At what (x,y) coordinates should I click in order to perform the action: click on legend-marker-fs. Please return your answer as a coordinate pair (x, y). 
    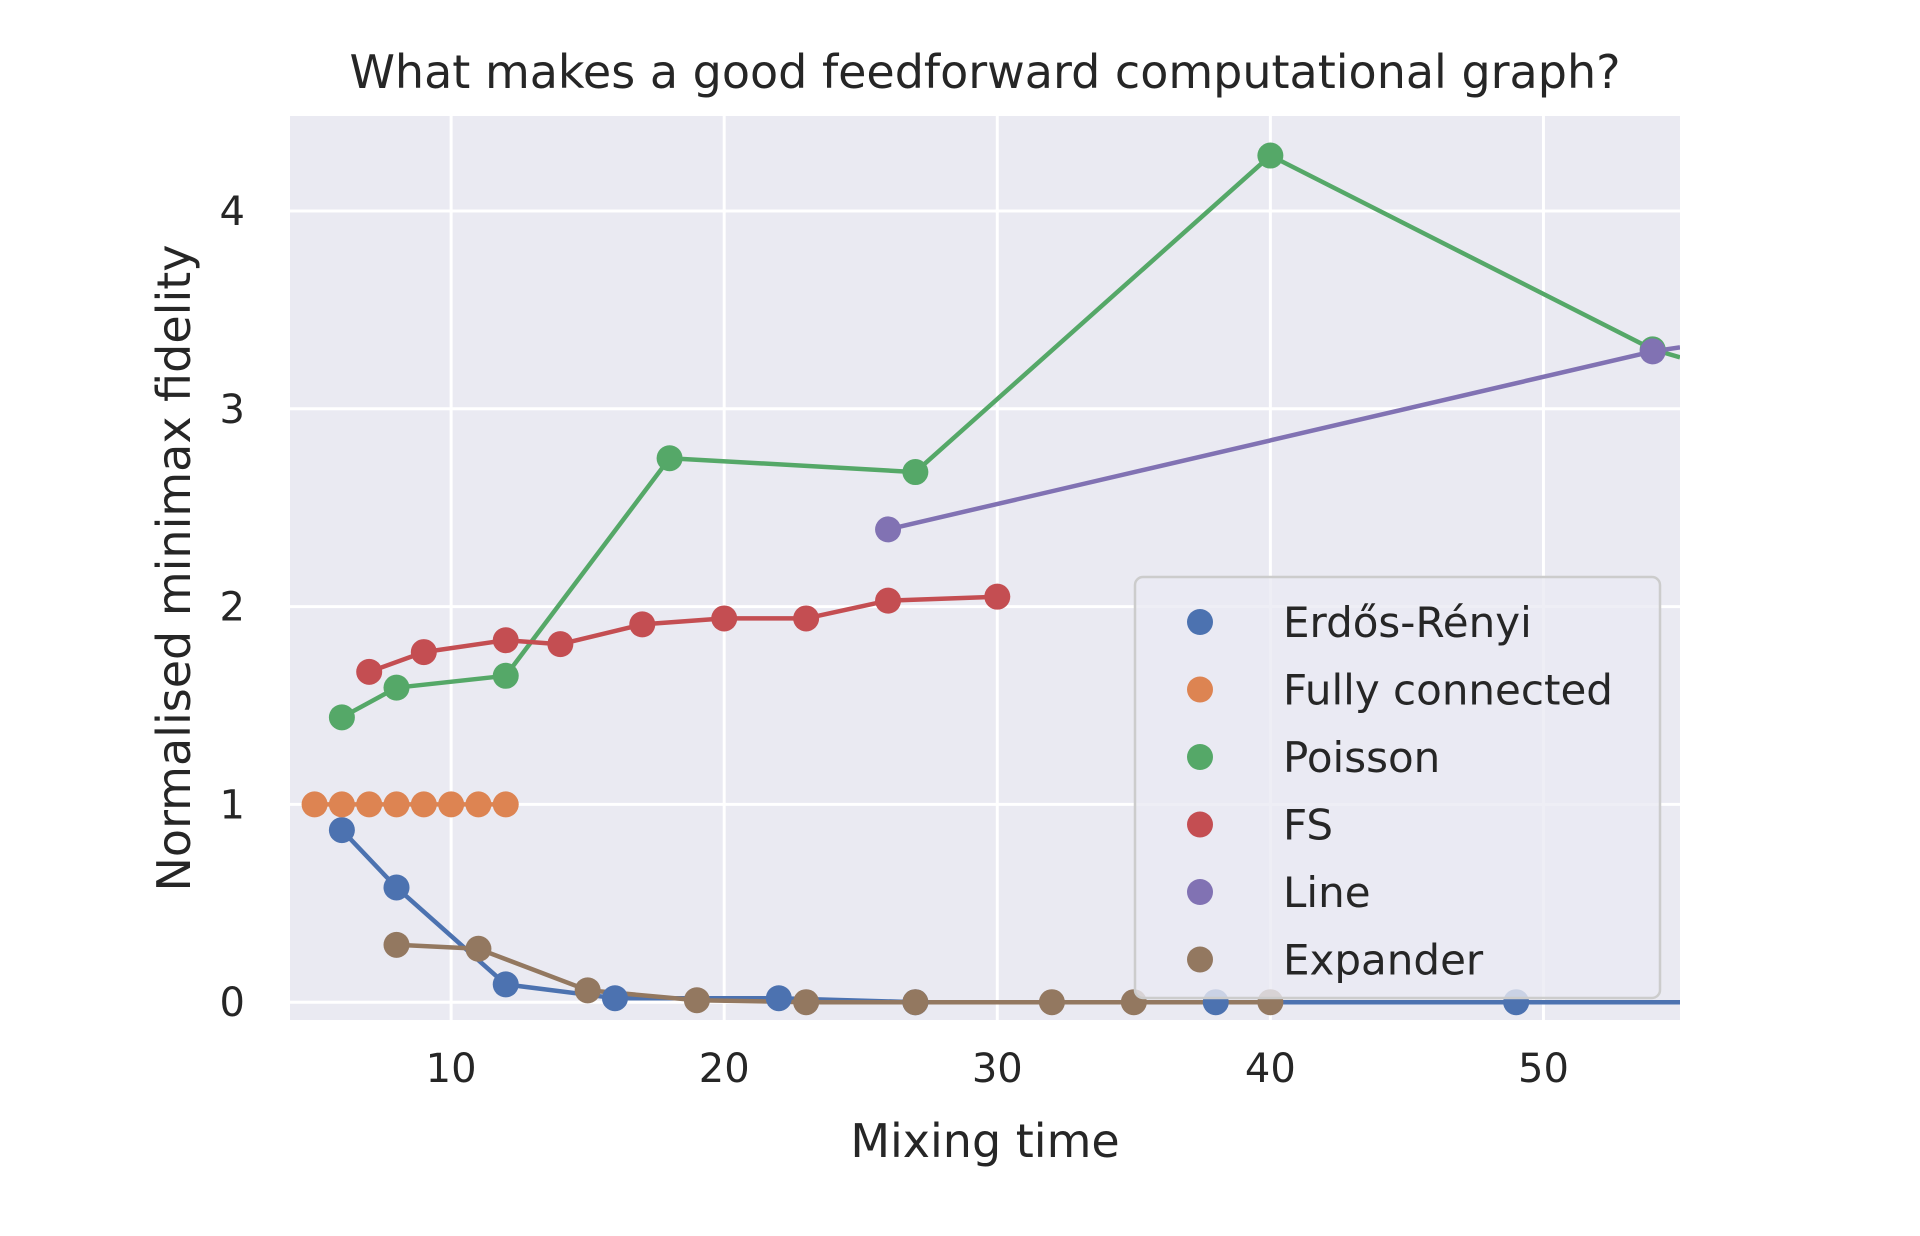
    Looking at the image, I should click on (1200, 824).